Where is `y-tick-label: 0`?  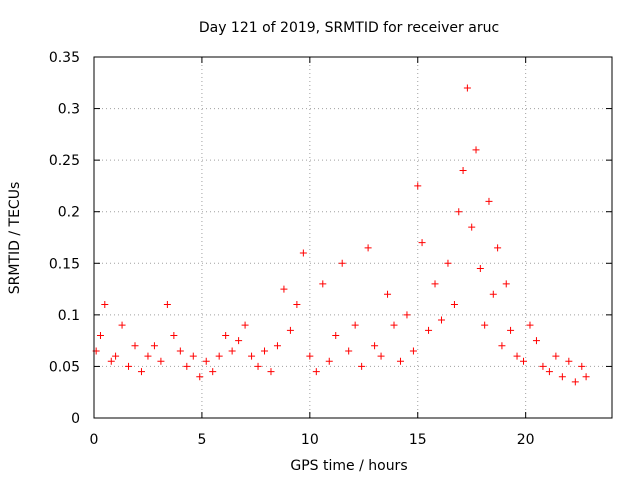 y-tick-label: 0 is located at coordinates (75, 419).